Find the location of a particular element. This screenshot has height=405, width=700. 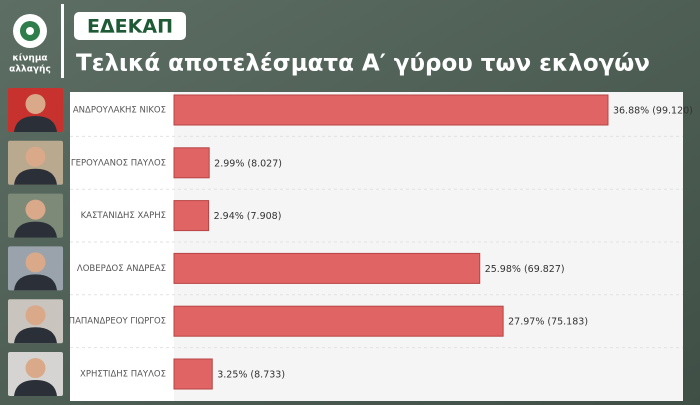

category-label: ΧΡΗΣΤΙΔΗΣ ΠΑΥΛΟΣ is located at coordinates (123, 375).